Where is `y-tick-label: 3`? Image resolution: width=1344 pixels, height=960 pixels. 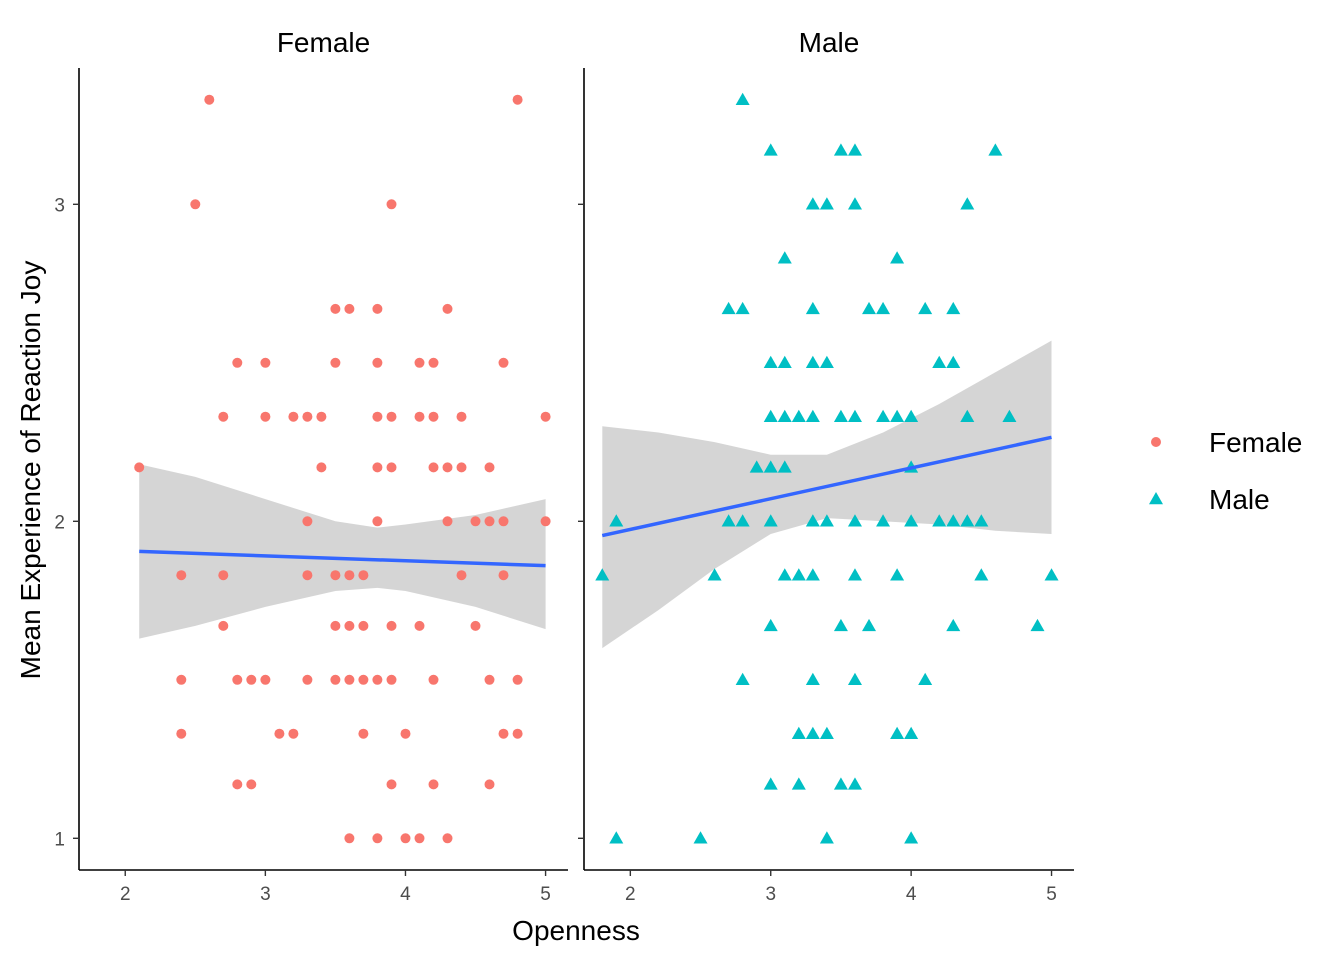
y-tick-label: 3 is located at coordinates (59, 205).